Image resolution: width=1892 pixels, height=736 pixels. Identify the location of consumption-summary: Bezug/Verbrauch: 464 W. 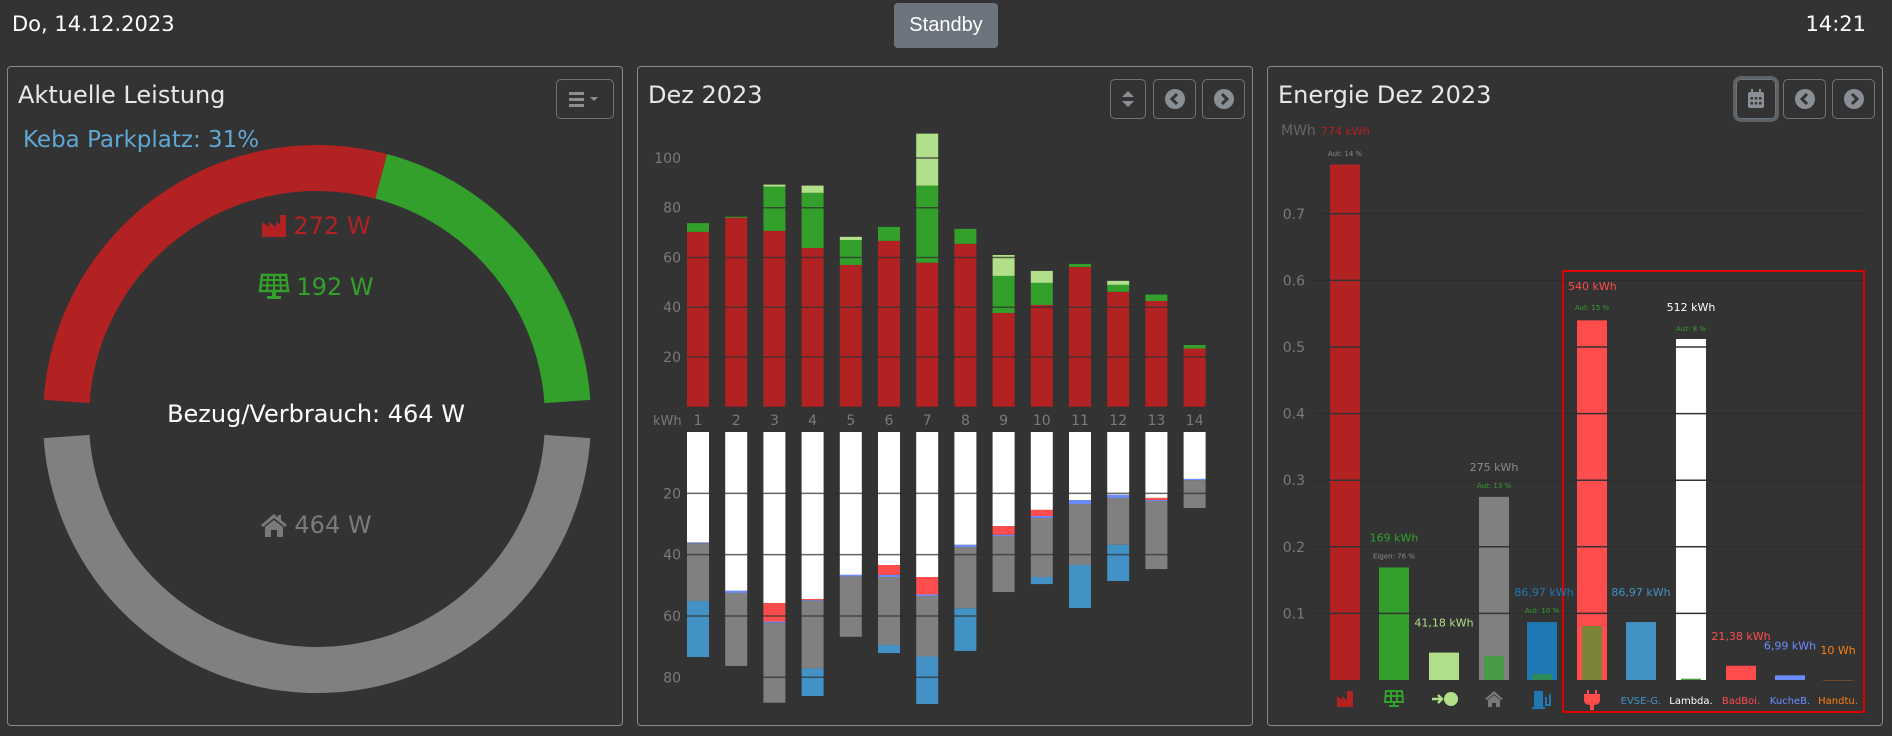
(316, 414).